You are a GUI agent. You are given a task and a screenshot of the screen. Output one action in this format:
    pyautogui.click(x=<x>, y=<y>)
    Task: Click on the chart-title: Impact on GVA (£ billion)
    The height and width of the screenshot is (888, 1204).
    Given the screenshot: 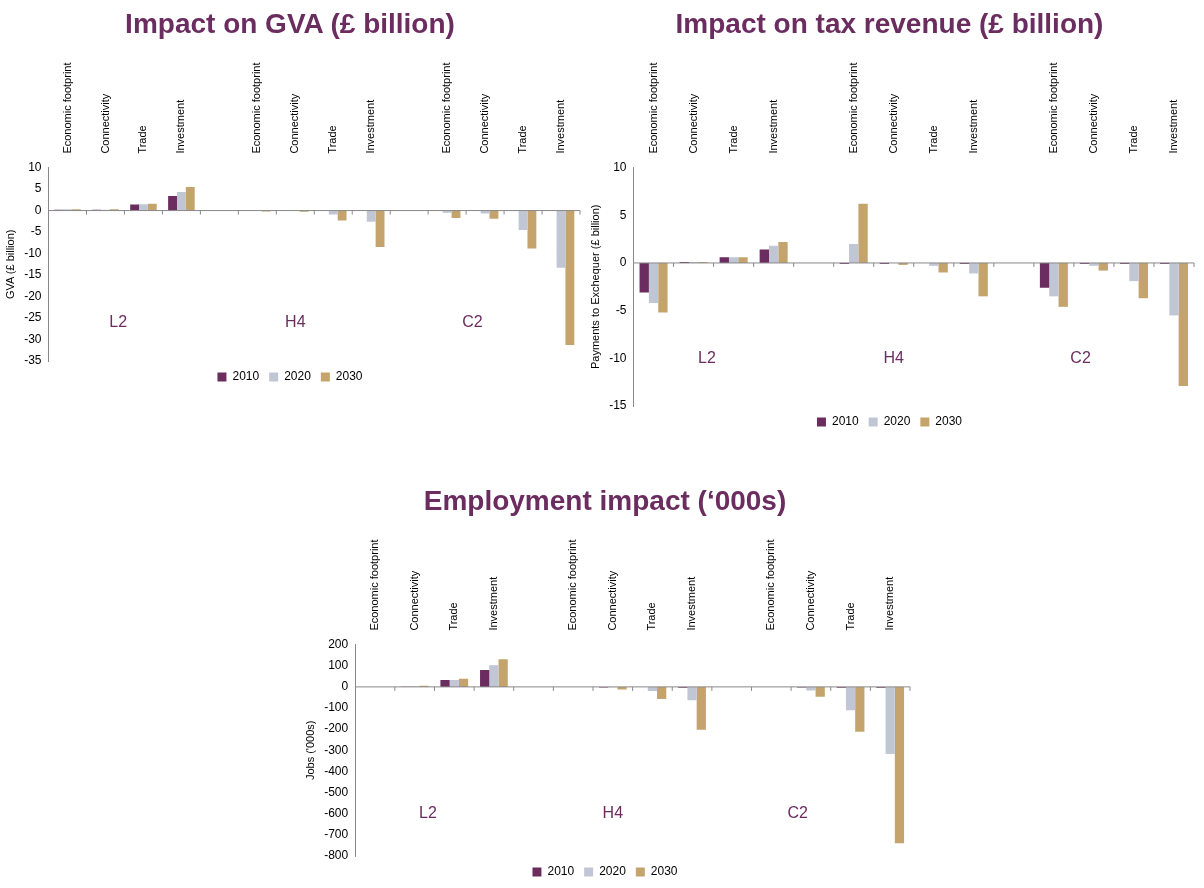 What is the action you would take?
    pyautogui.click(x=290, y=23)
    